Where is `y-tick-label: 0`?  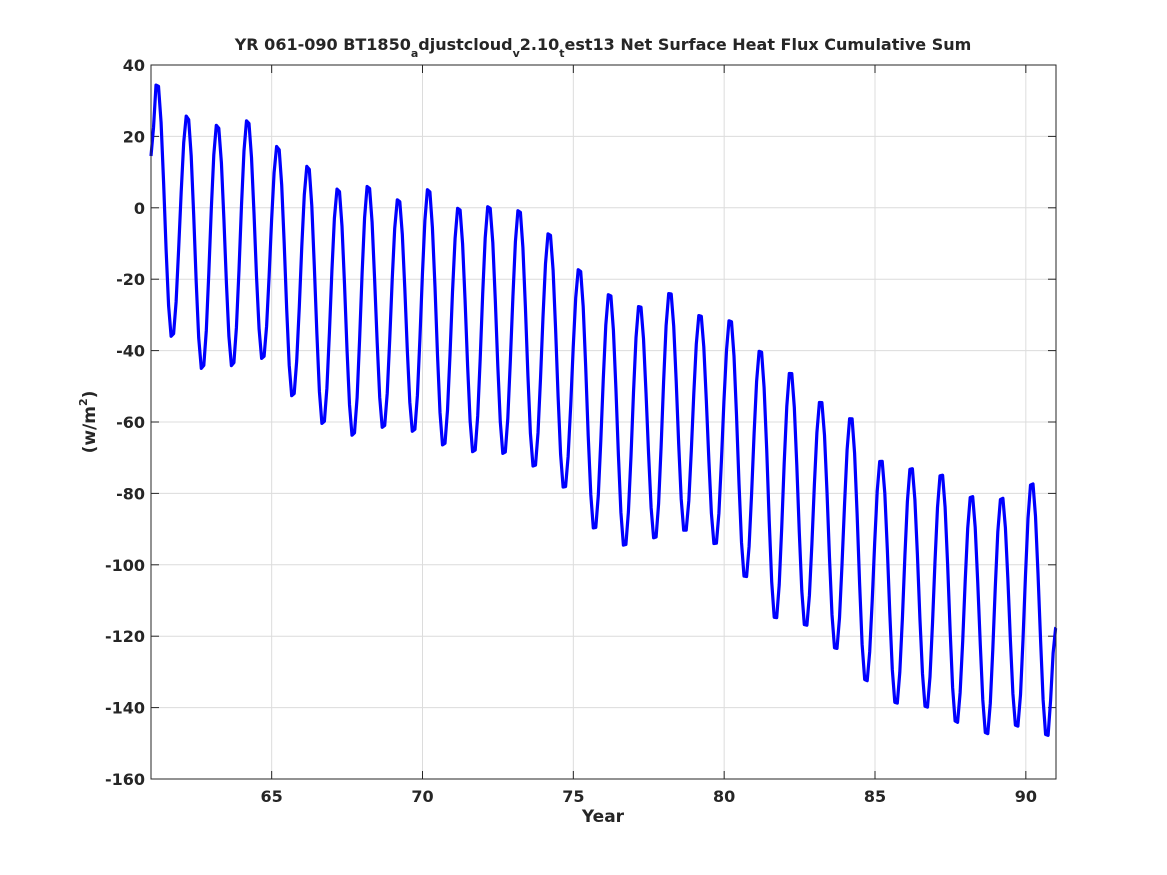
y-tick-label: 0 is located at coordinates (139, 208).